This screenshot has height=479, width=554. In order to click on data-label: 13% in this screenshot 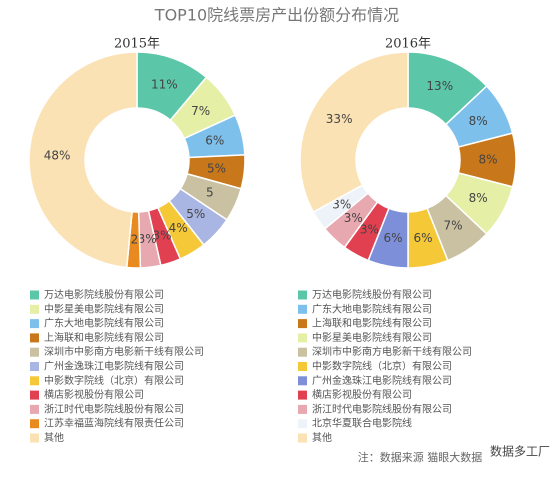, I will do `click(439, 86)`.